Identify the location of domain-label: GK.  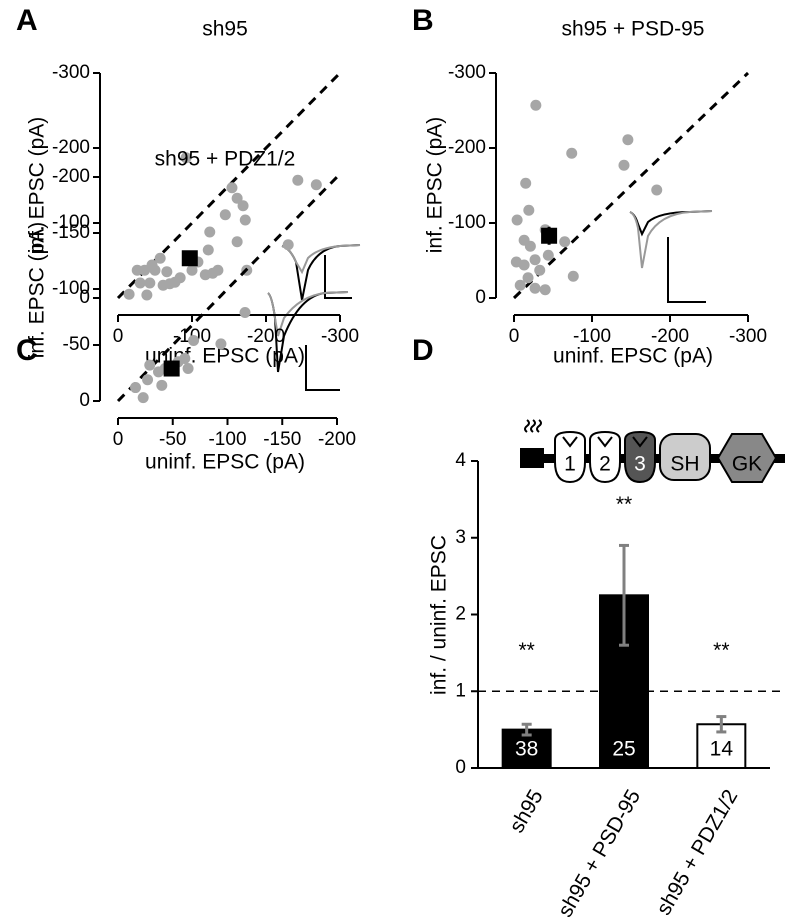
(747, 464).